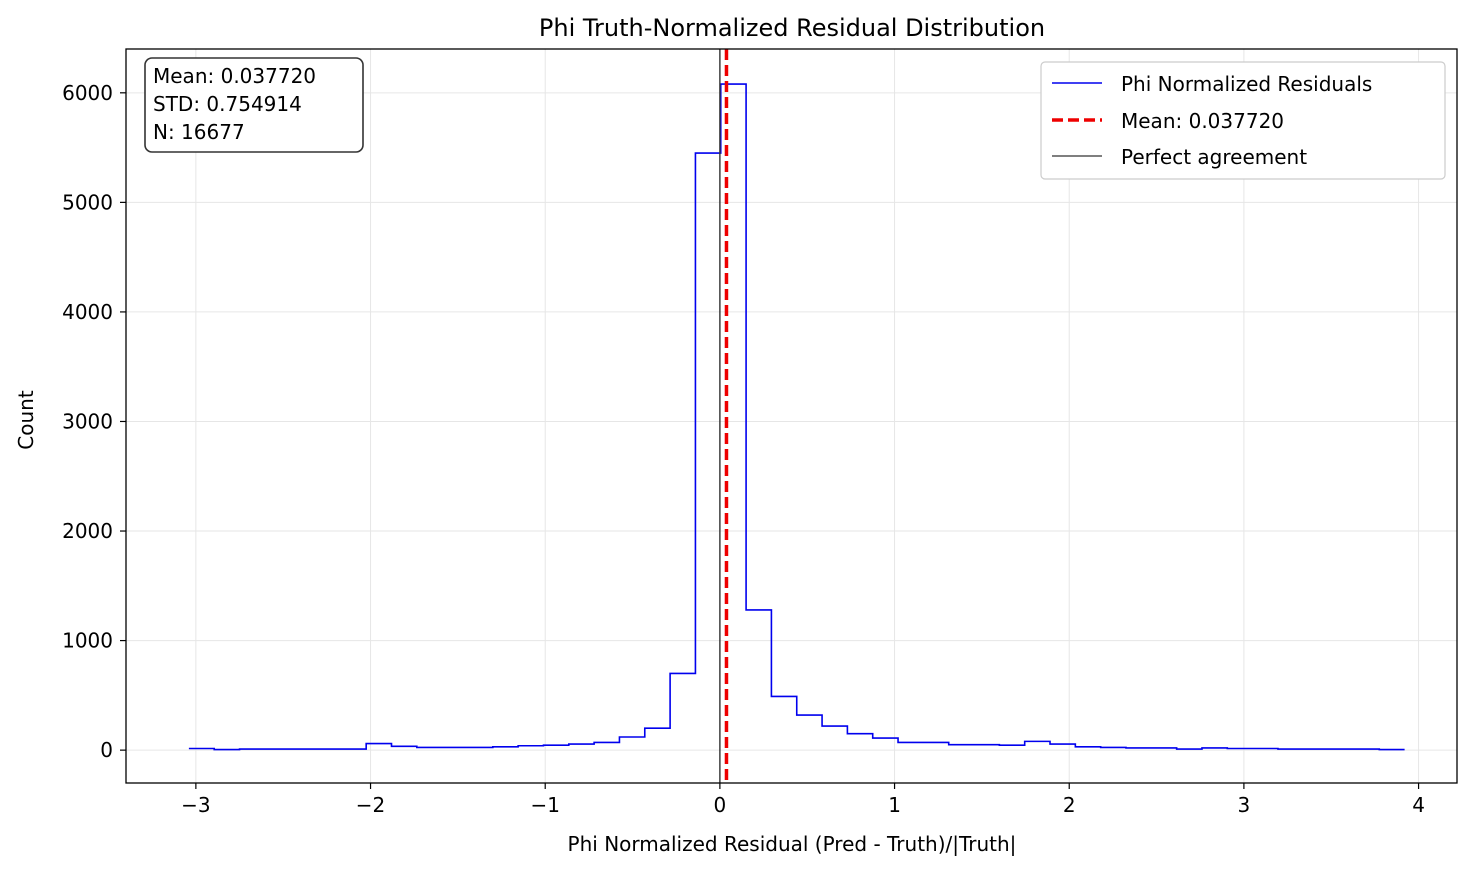 The width and height of the screenshot is (1473, 871). I want to click on x-tick-label: 2, so click(1069, 805).